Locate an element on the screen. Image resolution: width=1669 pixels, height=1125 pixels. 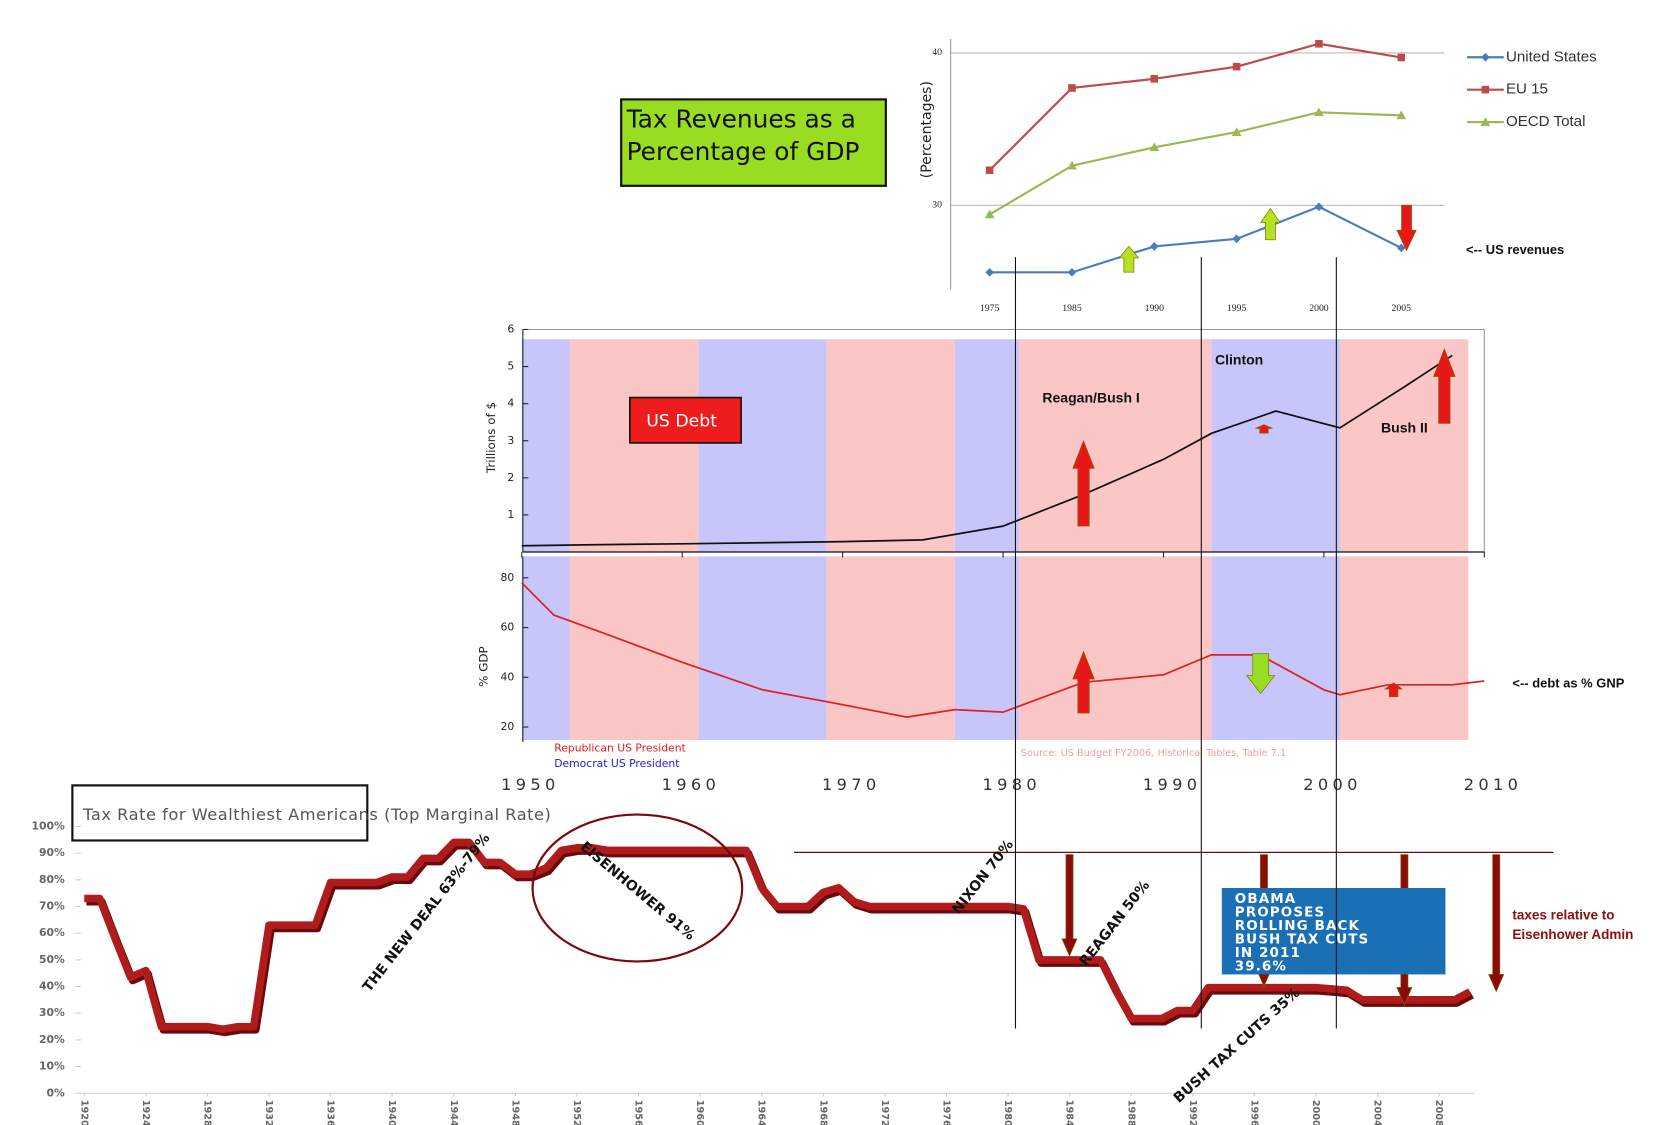
x-tick-label: 1972 is located at coordinates (884, 1112).